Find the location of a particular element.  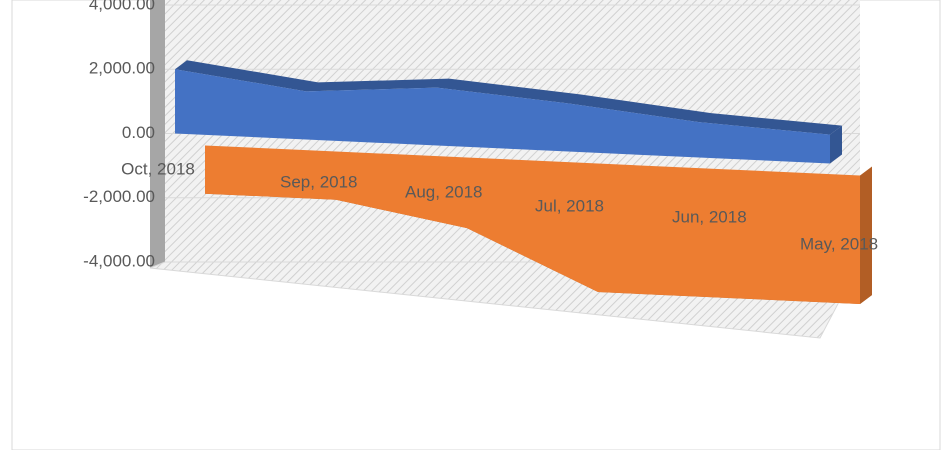

x-tick-label: May, 2018 is located at coordinates (839, 243).